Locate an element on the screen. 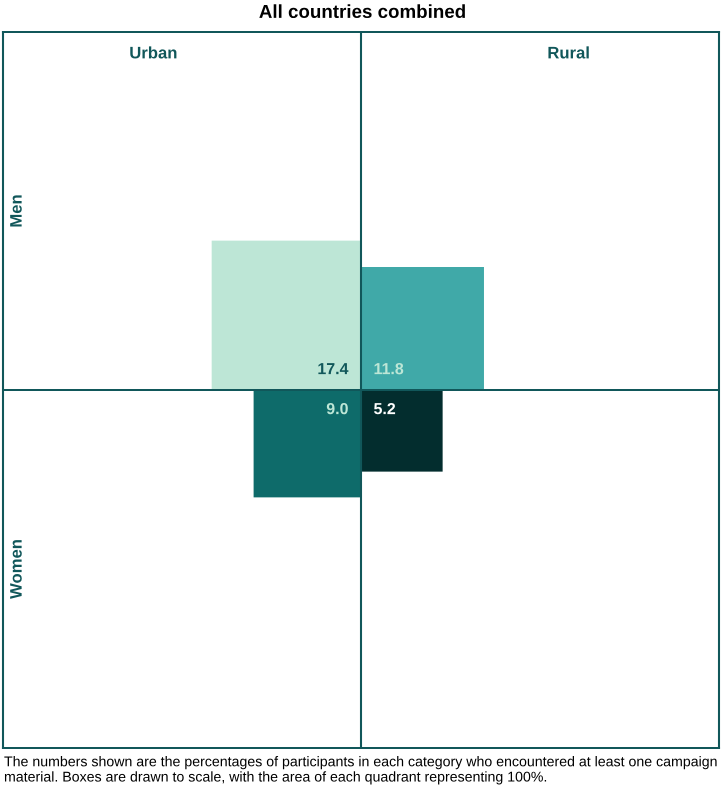 Image resolution: width=725 pixels, height=798 pixels. text: Men is located at coordinates (16, 211).